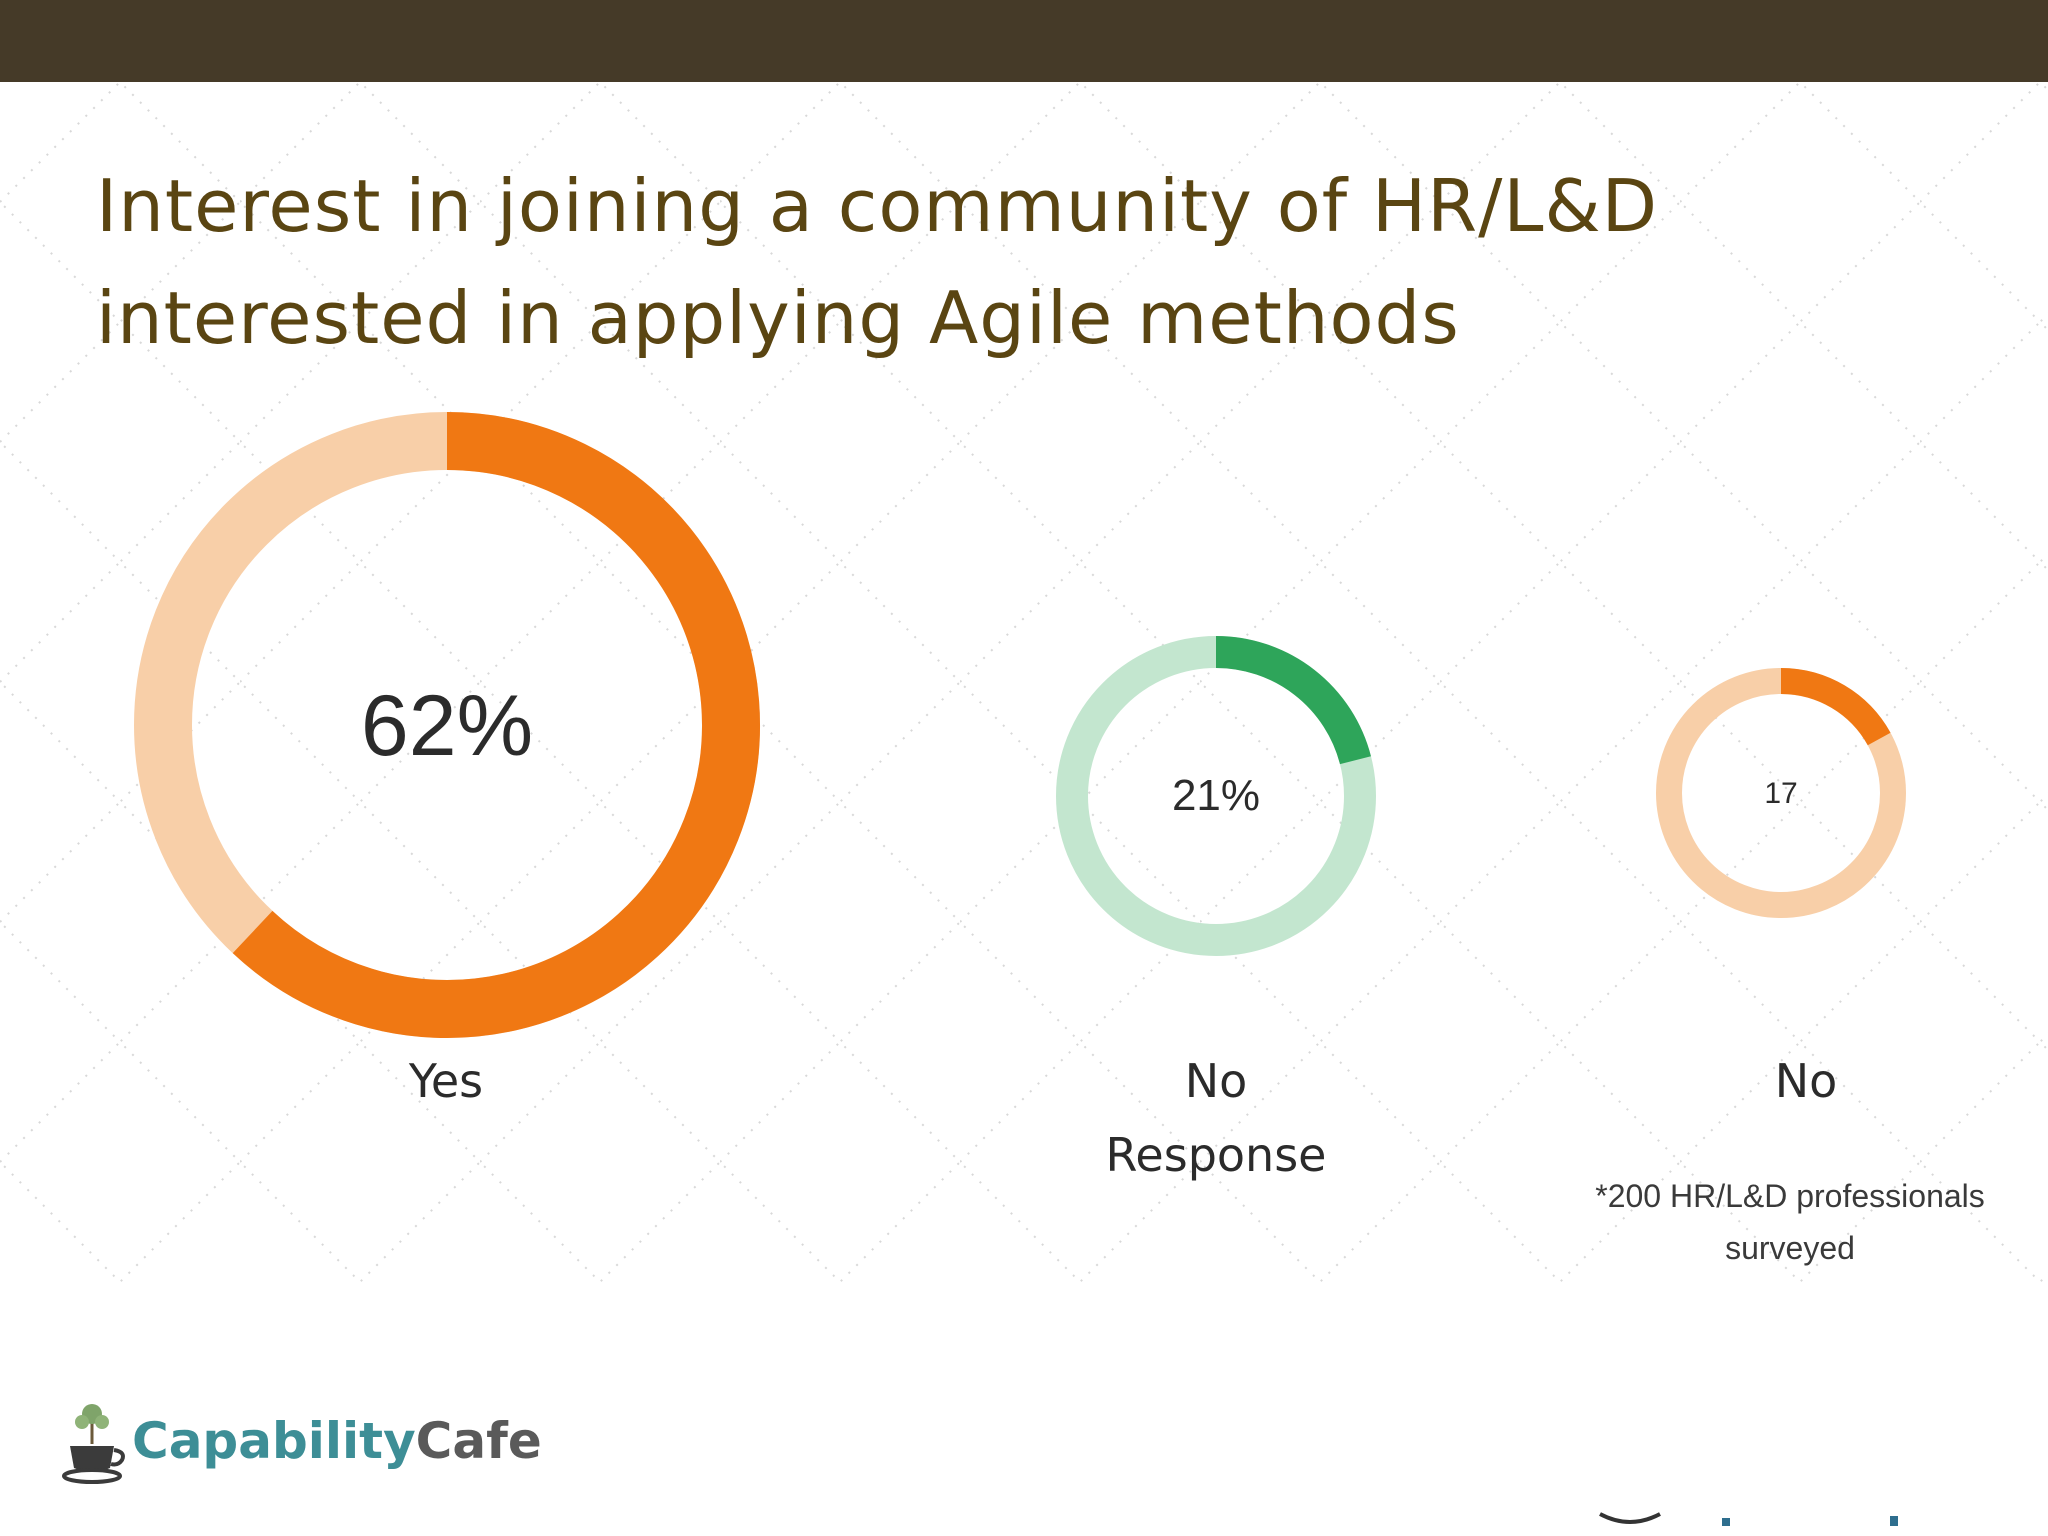 The width and height of the screenshot is (2048, 1536). I want to click on category-label-no-response-line-1: No, so click(1216, 1081).